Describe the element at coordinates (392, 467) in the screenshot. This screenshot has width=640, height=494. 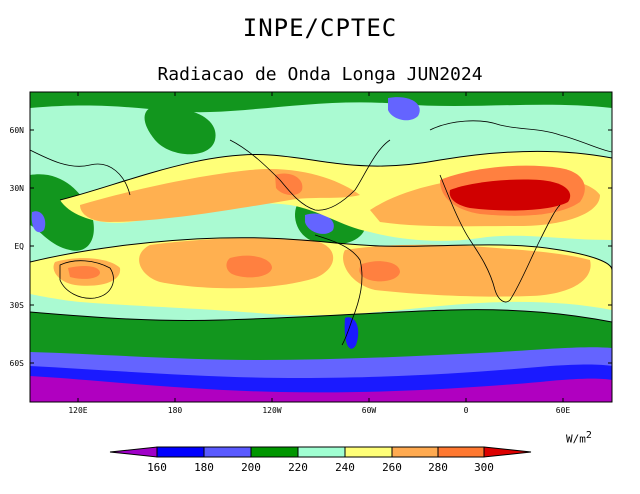
I see `colorbar-label-260: 260` at that location.